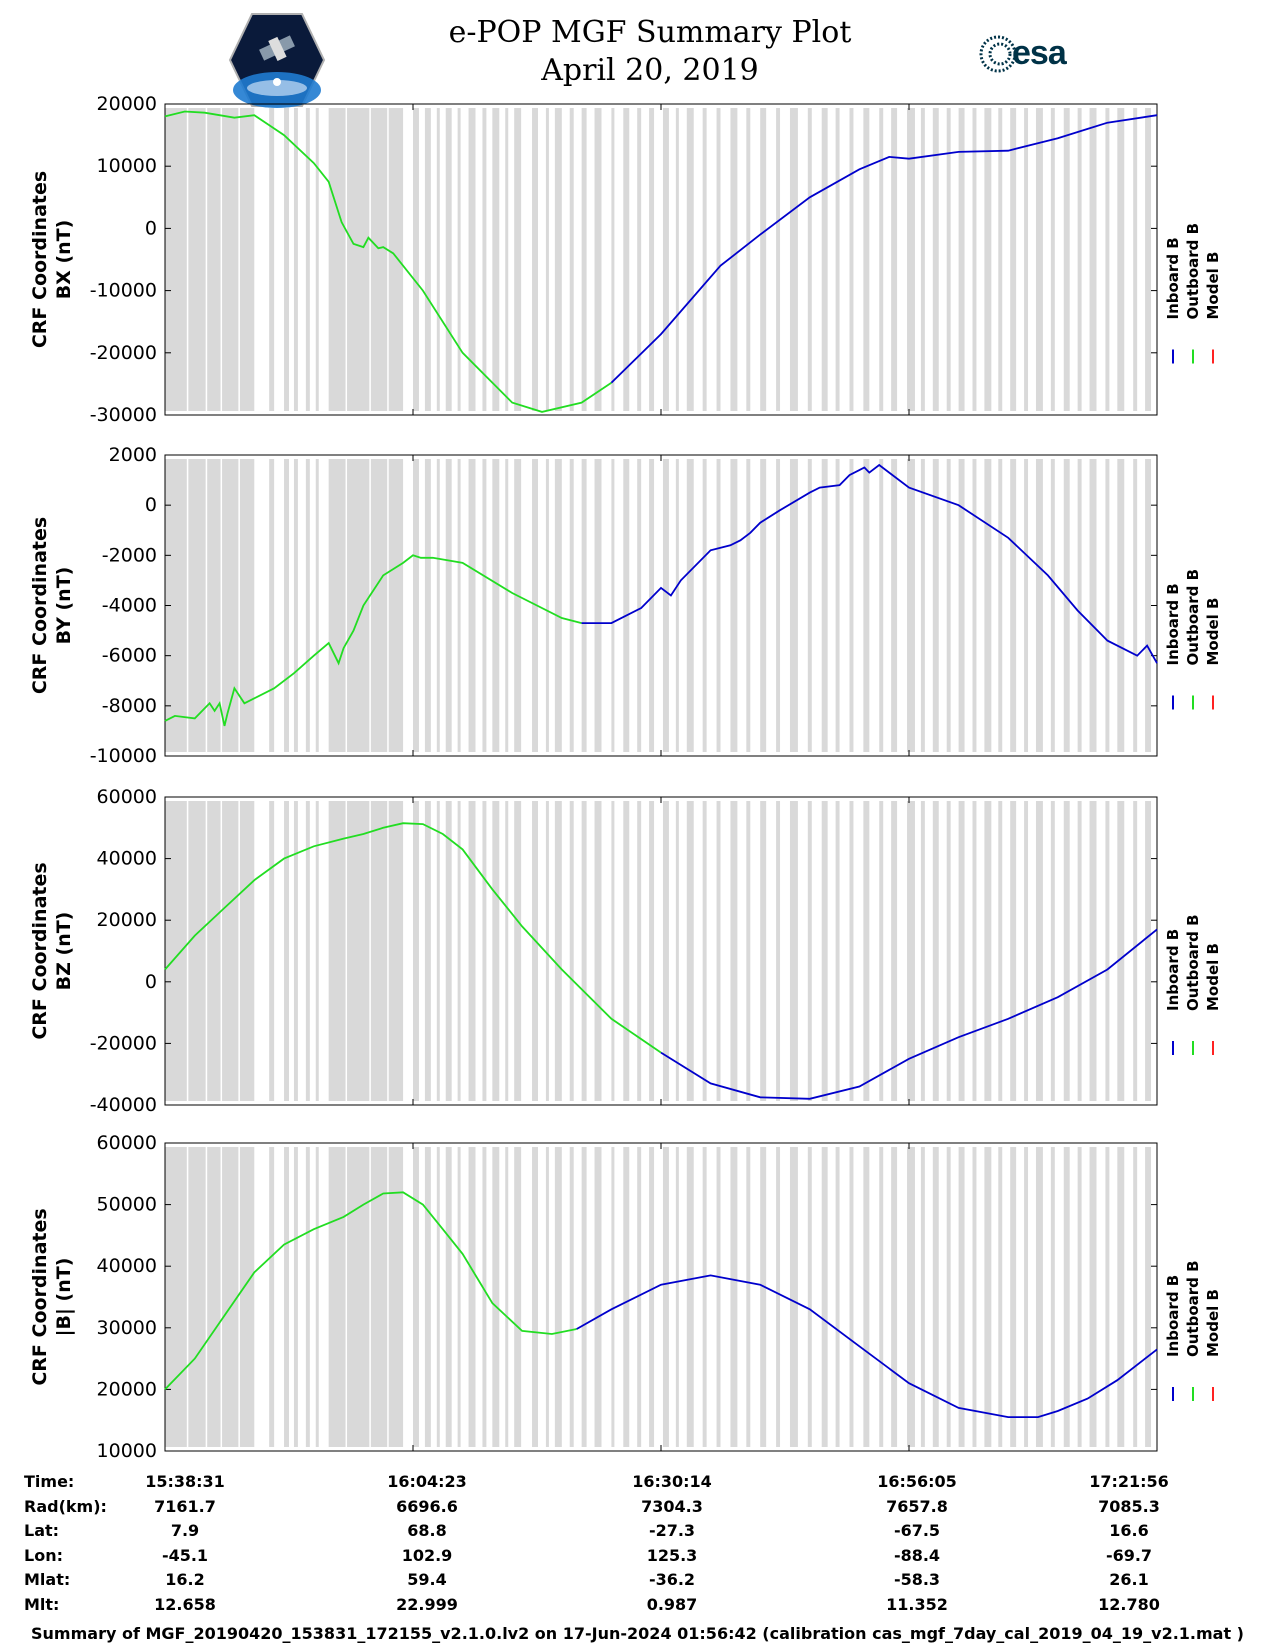 The image size is (1275, 1650). Describe the element at coordinates (1213, 1323) in the screenshot. I see `legend-label: Model B` at that location.